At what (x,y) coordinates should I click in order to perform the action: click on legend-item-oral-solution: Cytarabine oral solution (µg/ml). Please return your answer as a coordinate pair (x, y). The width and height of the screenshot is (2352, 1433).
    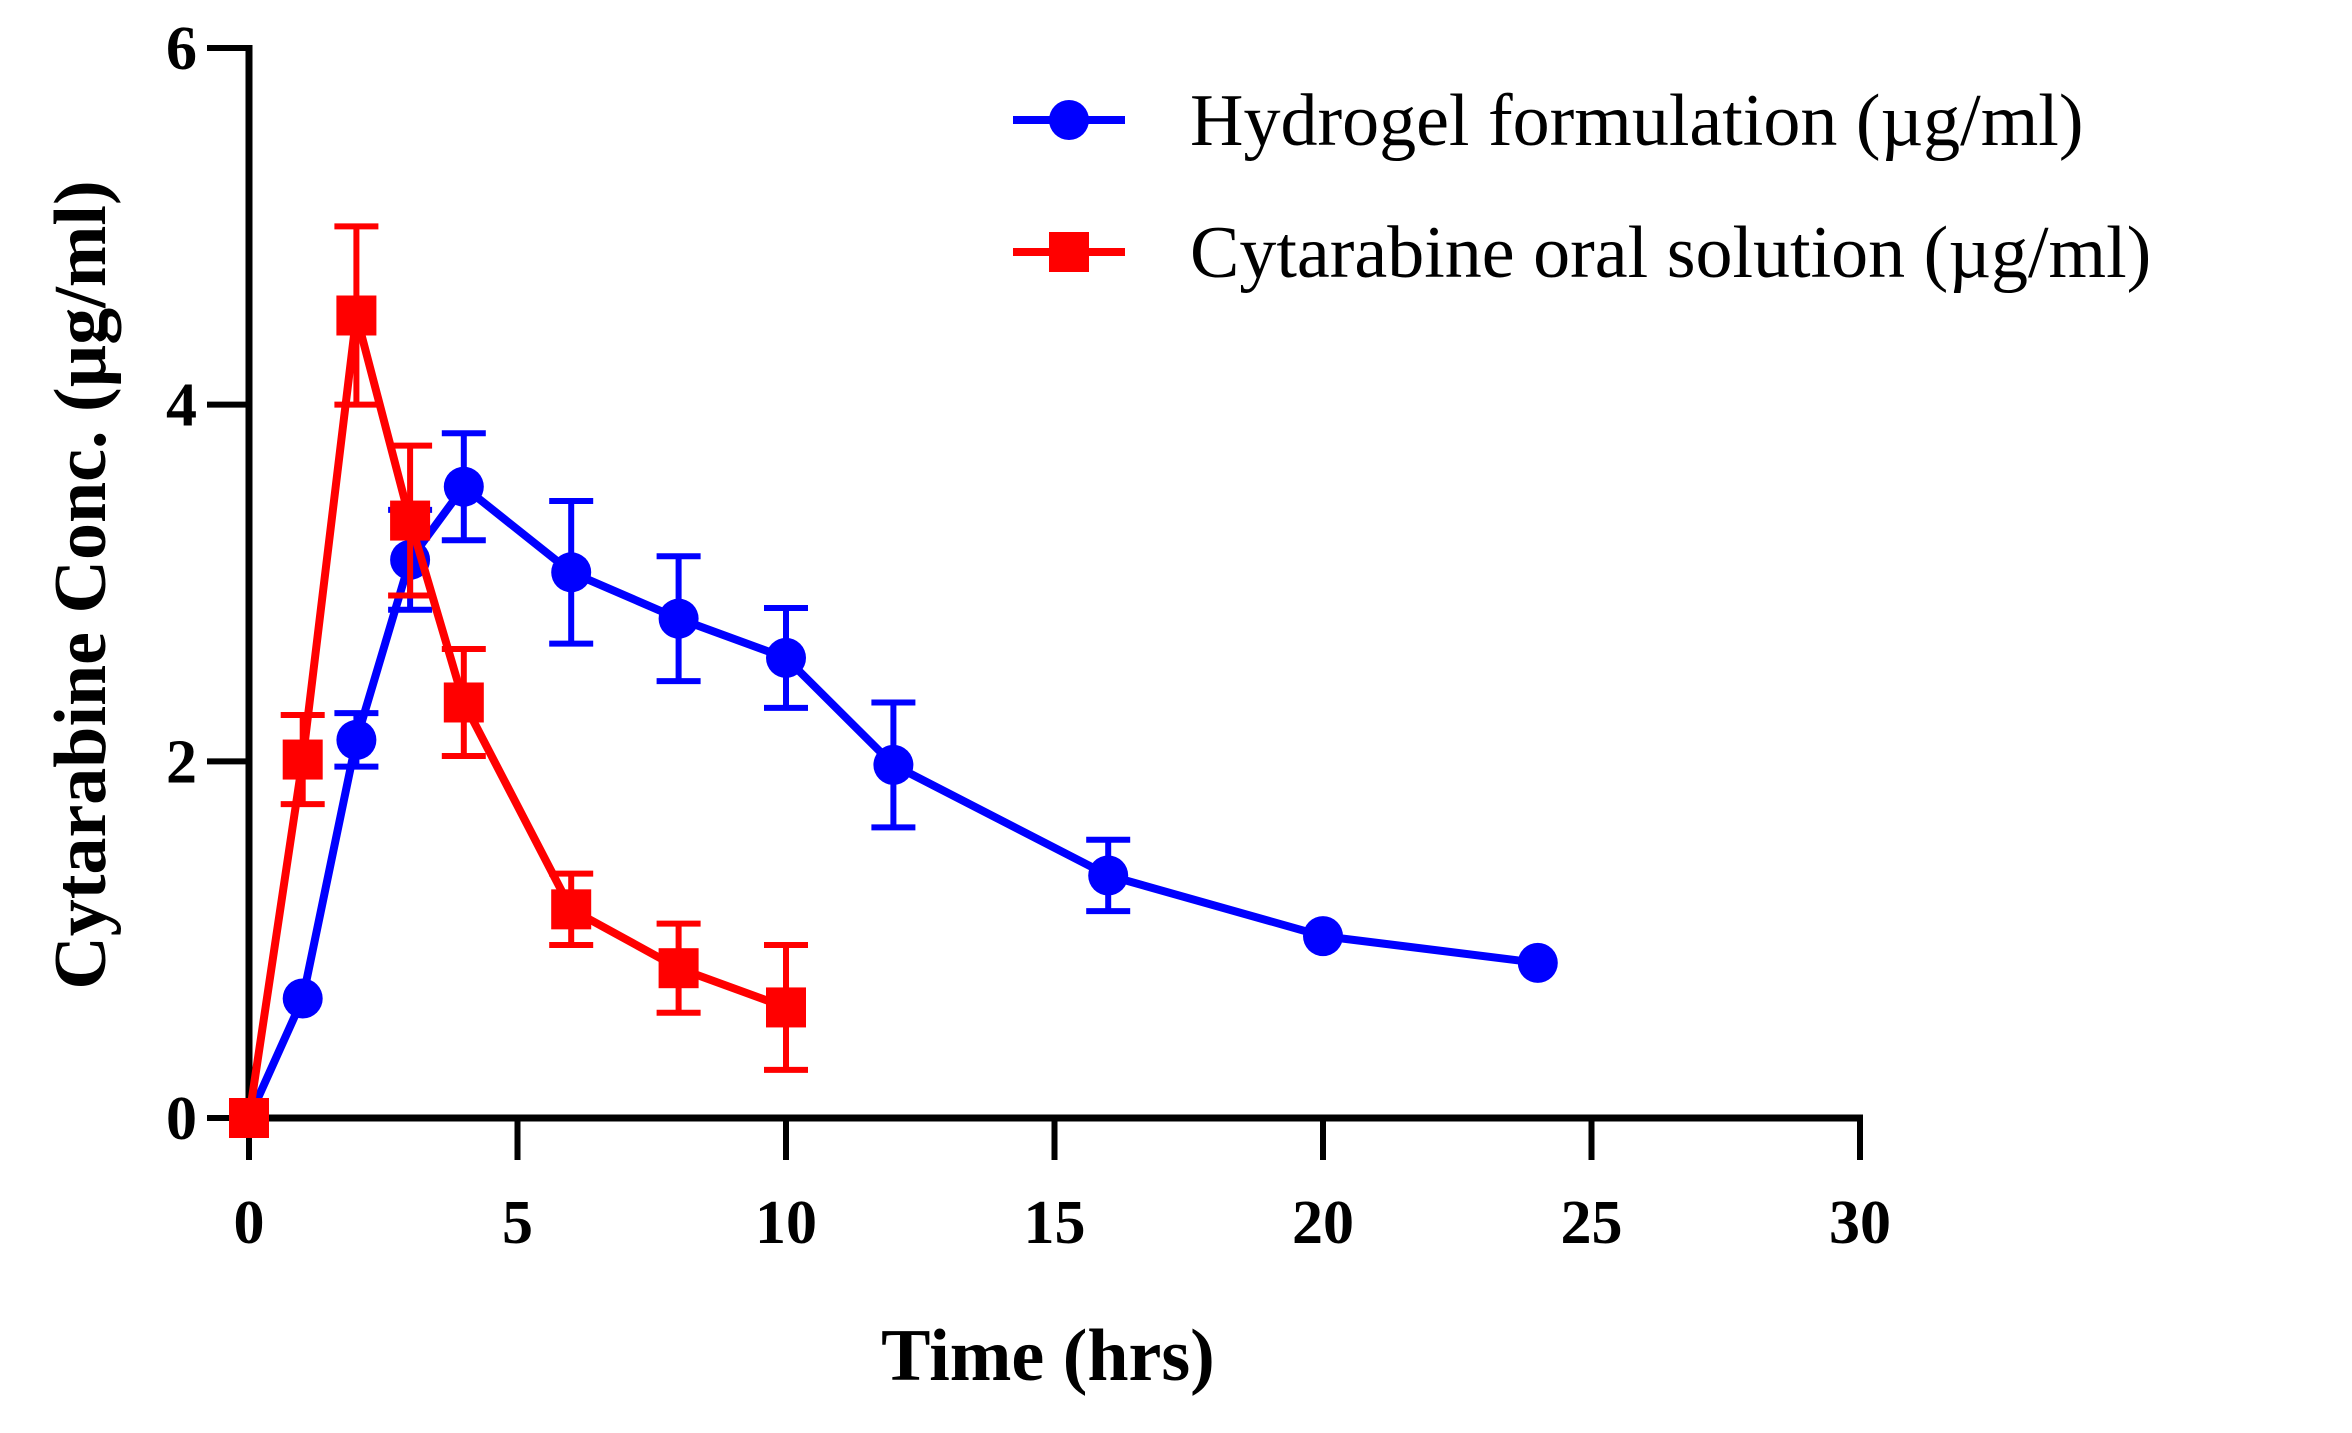
    Looking at the image, I should click on (1582, 253).